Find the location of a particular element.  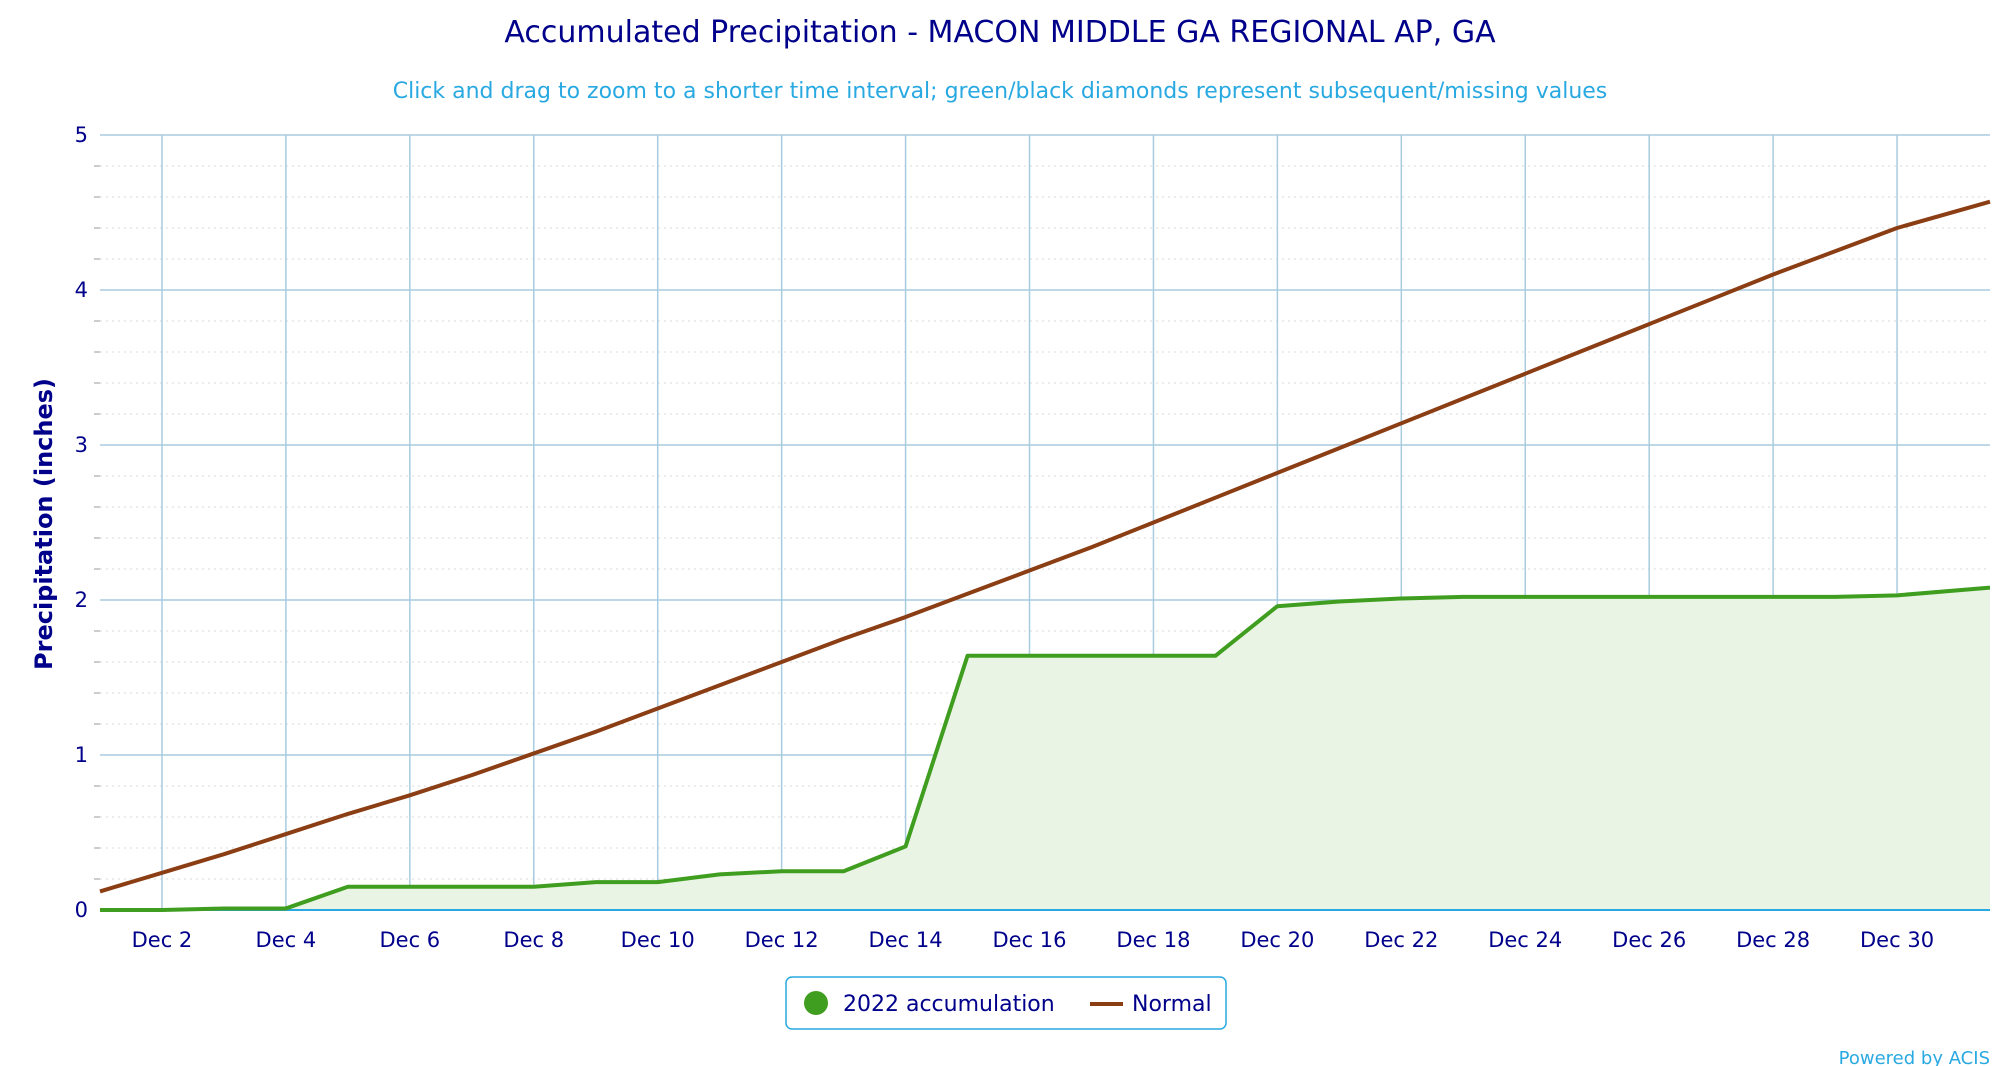

x-tick-label: Dec 2 is located at coordinates (162, 940).